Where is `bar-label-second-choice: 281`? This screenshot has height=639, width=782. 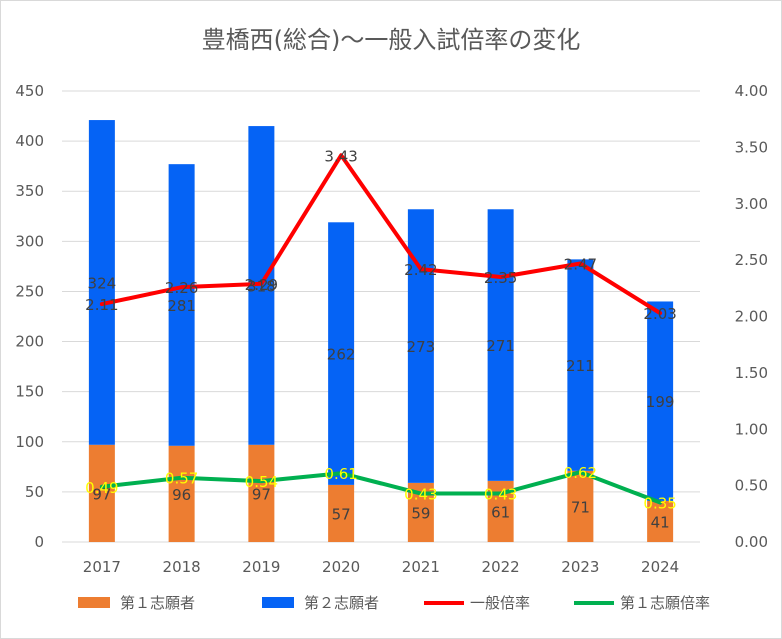
bar-label-second-choice: 281 is located at coordinates (181, 306).